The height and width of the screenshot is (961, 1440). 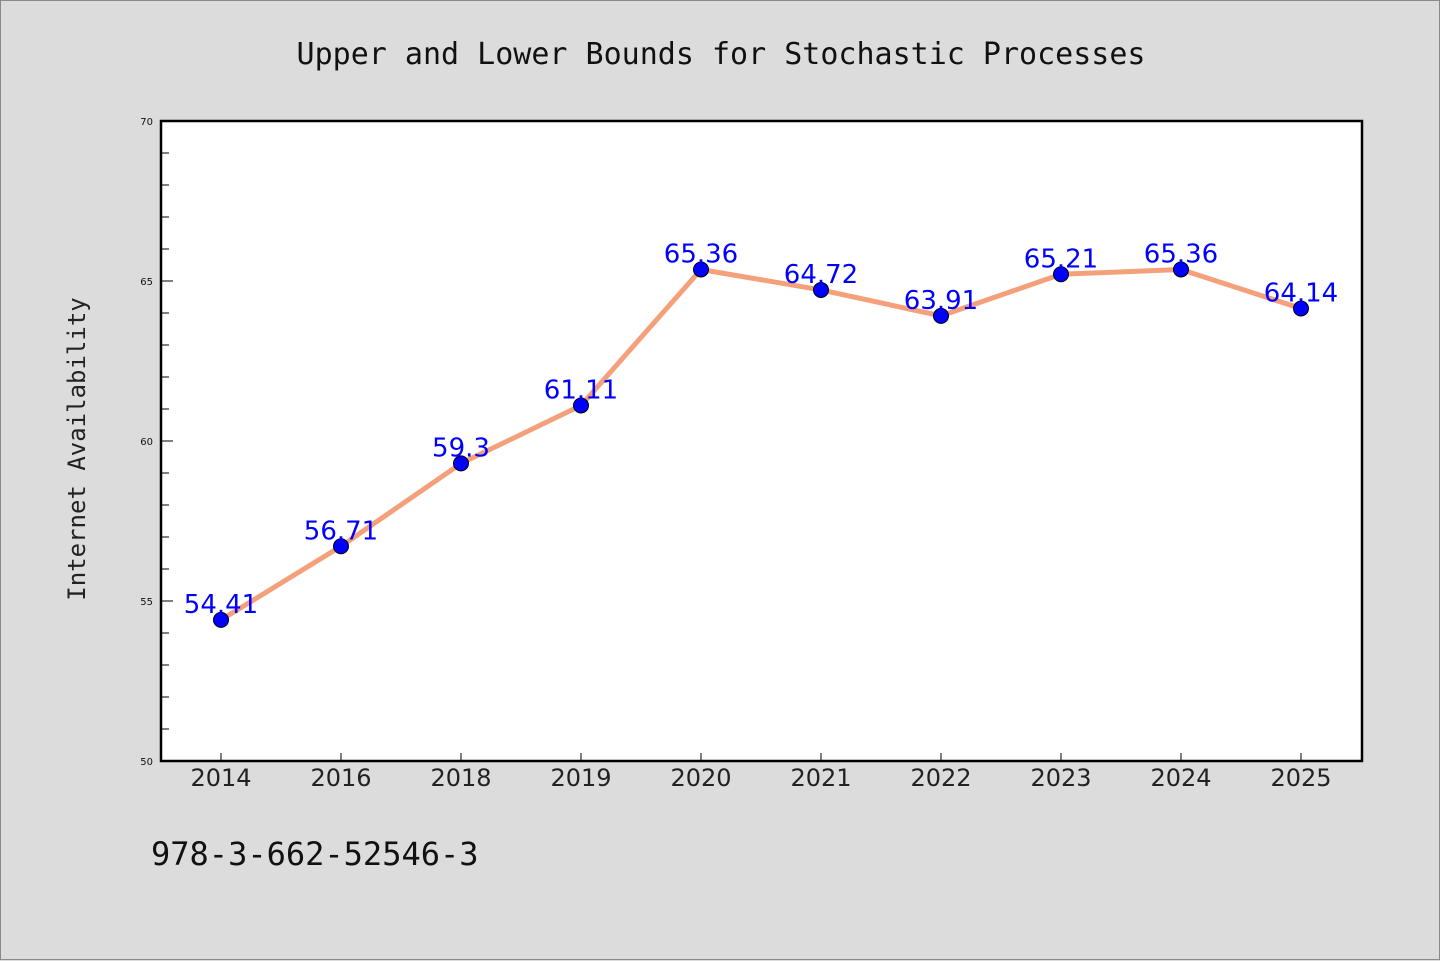 I want to click on x-tick-label: 2022, so click(x=940, y=778).